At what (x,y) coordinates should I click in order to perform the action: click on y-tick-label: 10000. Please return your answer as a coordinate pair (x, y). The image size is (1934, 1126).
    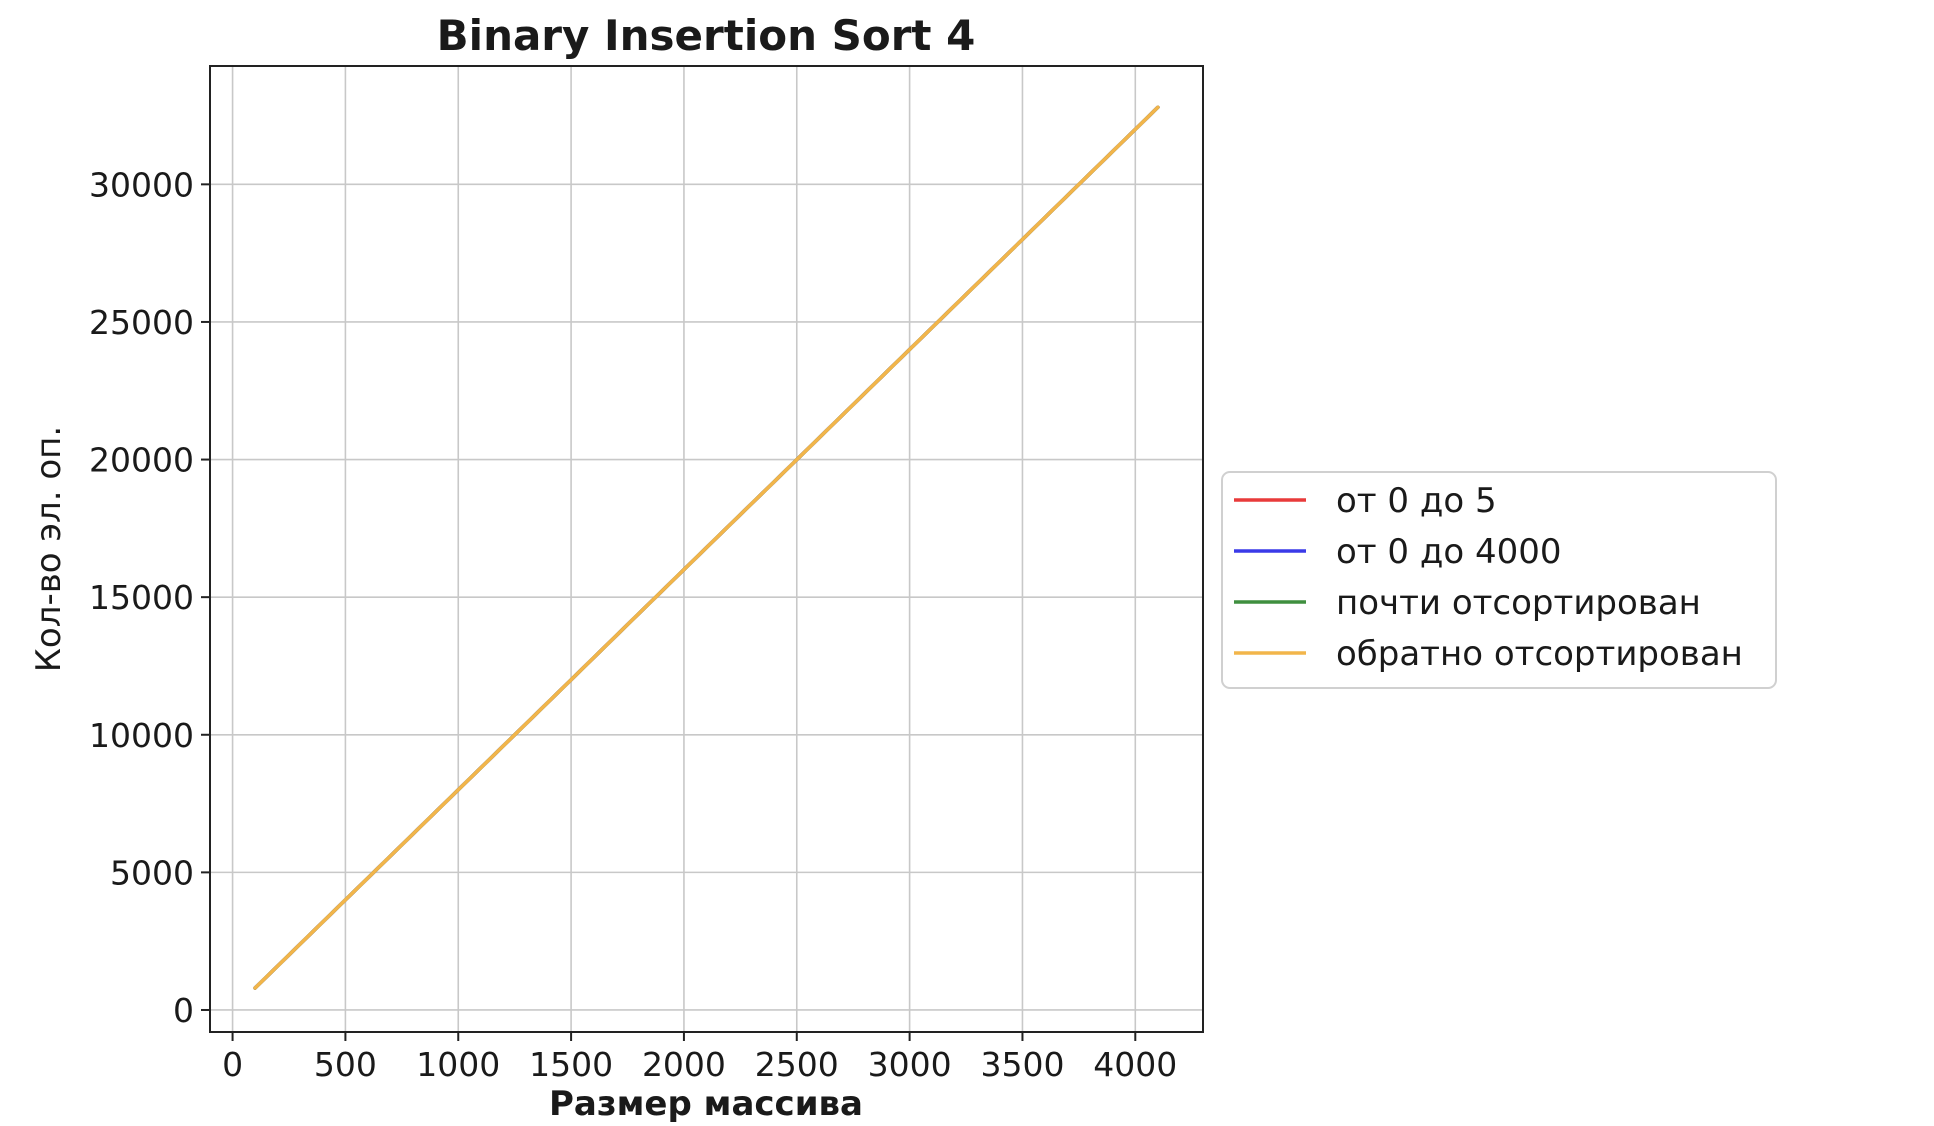
    Looking at the image, I should click on (141, 735).